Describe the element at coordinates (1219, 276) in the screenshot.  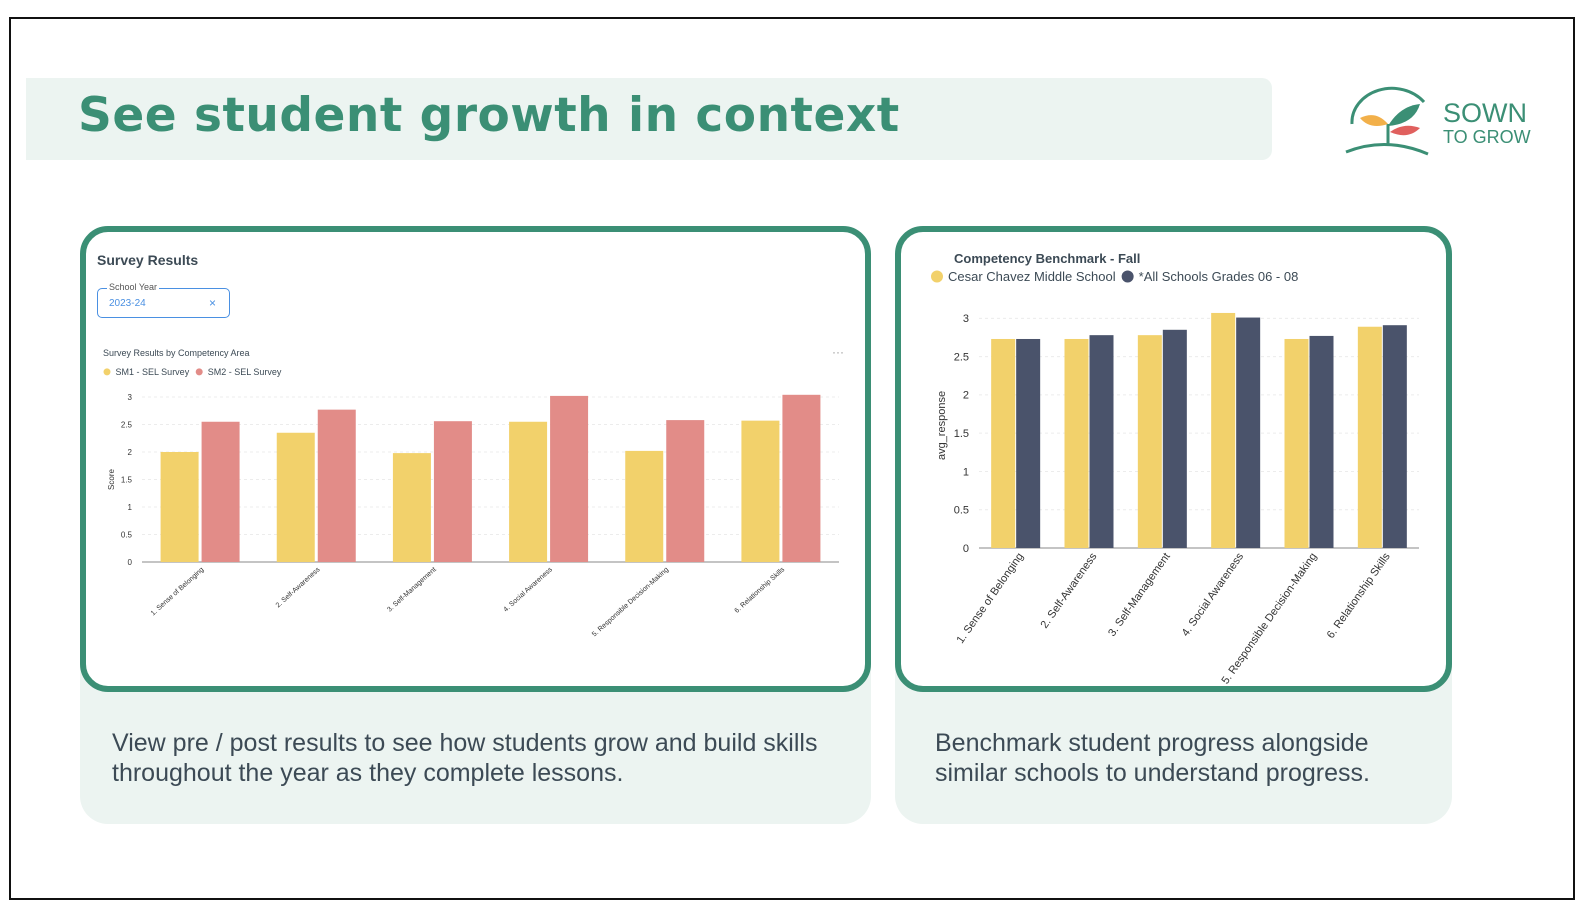
I see `legend-label: *All Schools Grades 06 - 08` at that location.